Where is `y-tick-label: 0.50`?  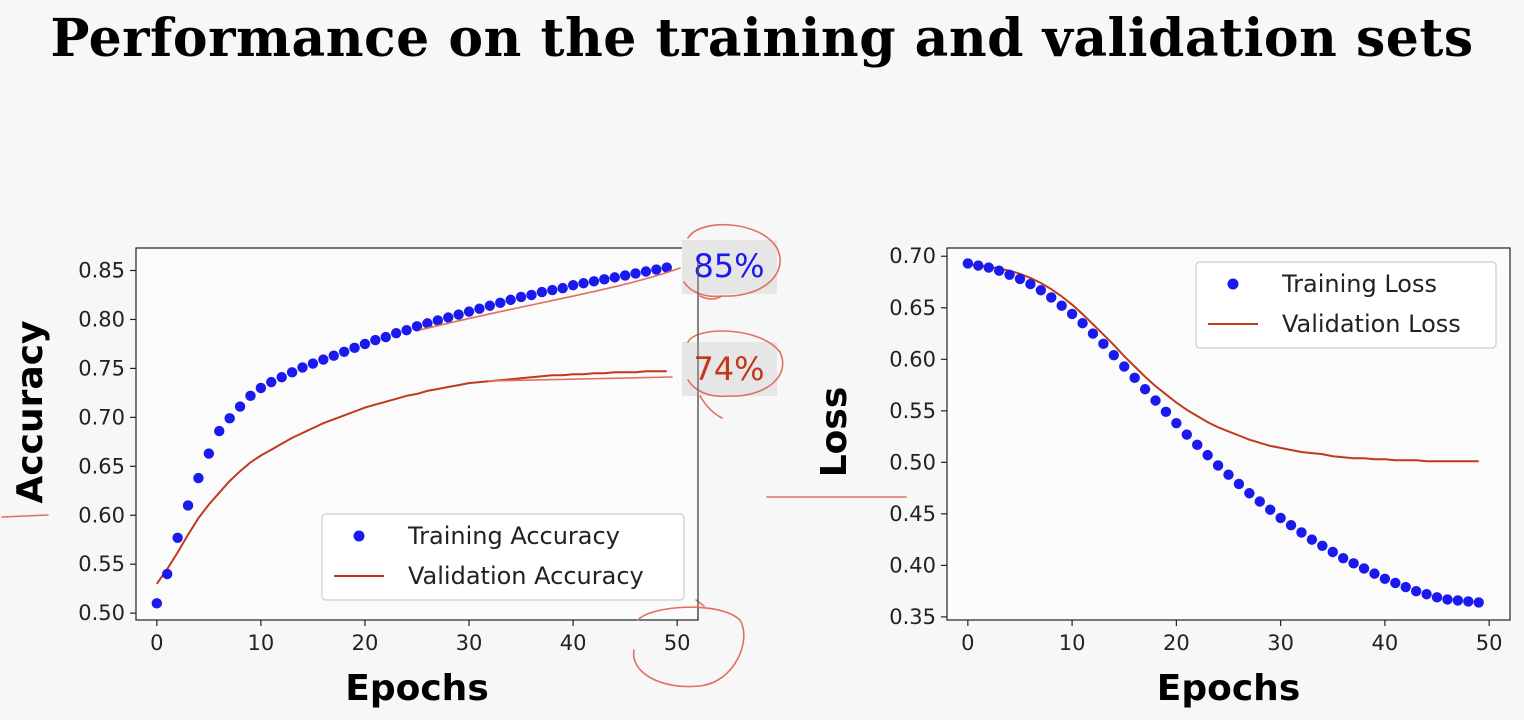
y-tick-label: 0.50 is located at coordinates (912, 462).